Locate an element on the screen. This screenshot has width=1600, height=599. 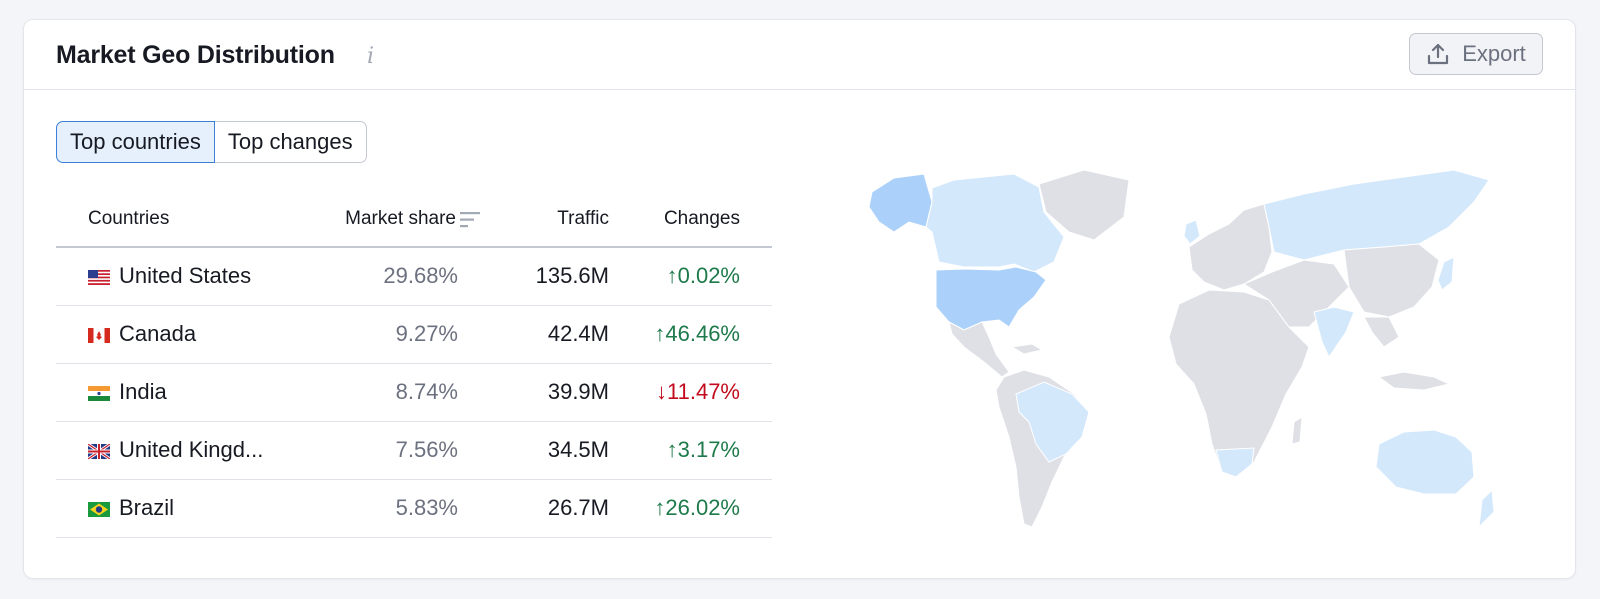
table-row: United States 29.68% 135.6M ↑0.02% is located at coordinates (414, 277).